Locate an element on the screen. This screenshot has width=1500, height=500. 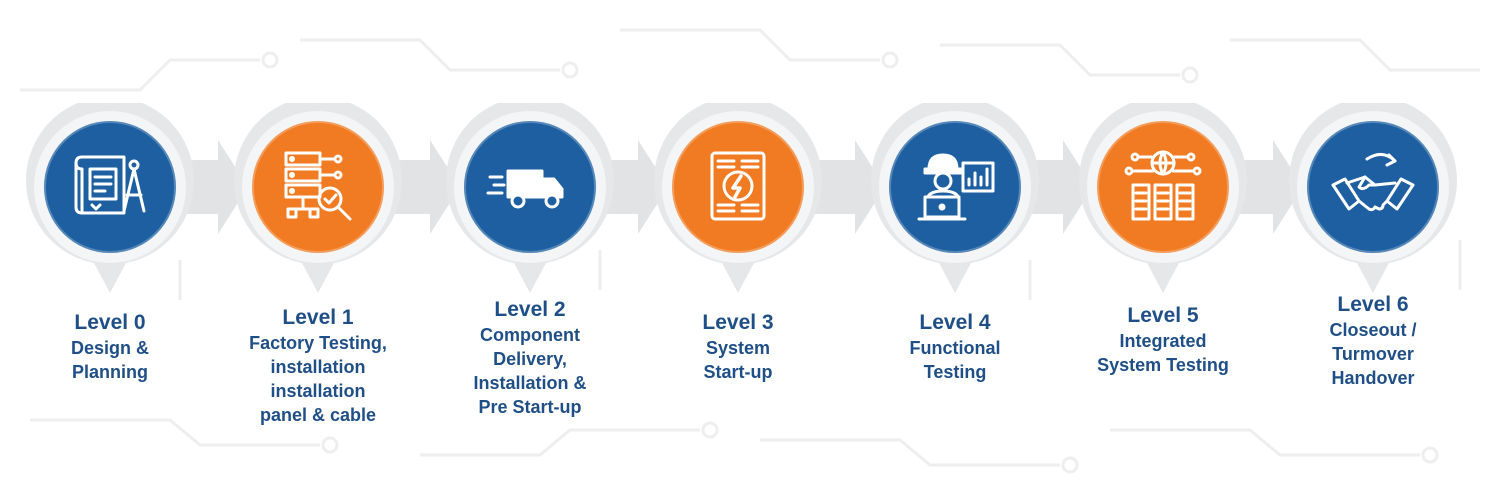
server-inspection-icon is located at coordinates (318, 187).